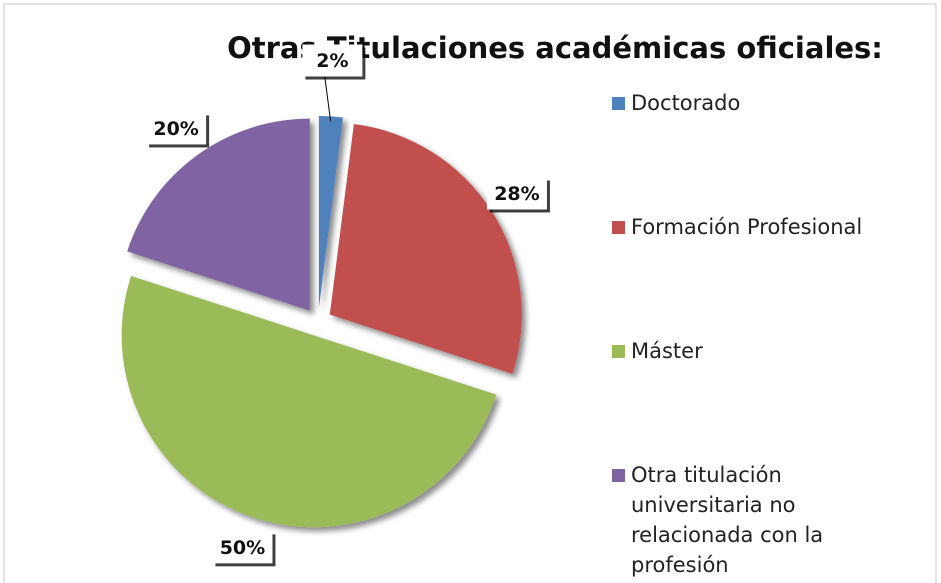 This screenshot has width=941, height=583. I want to click on data-label: 50%, so click(242, 548).